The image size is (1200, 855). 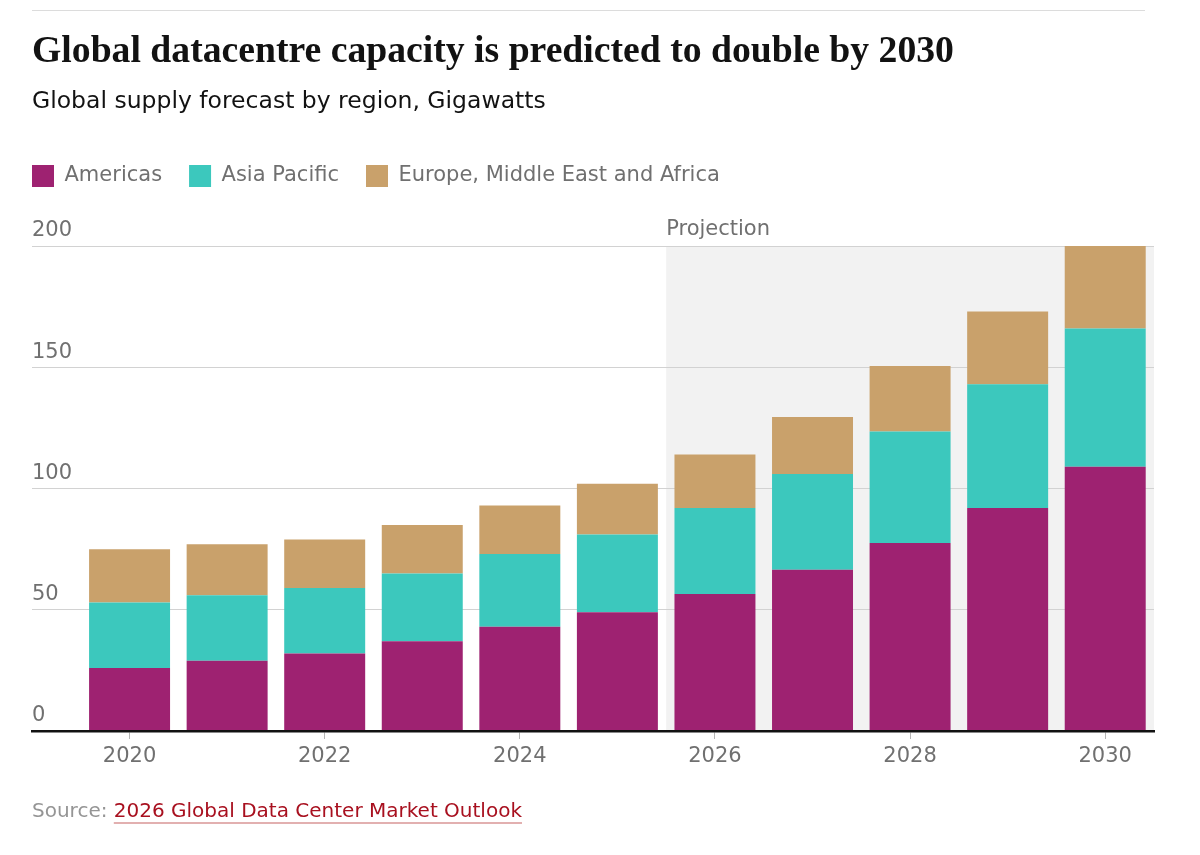 I want to click on chart-title: Global datacentre capacity is predicted to double by 2030, so click(x=493, y=49).